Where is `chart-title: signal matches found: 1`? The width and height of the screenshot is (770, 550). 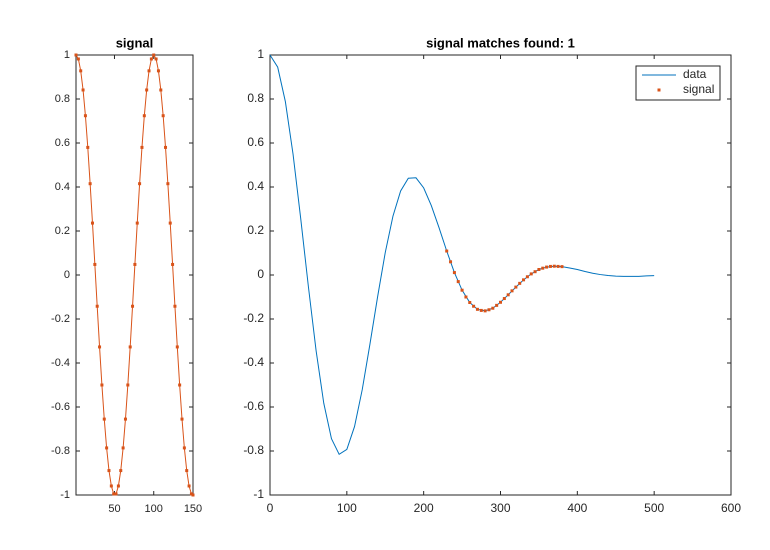 chart-title: signal matches found: 1 is located at coordinates (500, 42).